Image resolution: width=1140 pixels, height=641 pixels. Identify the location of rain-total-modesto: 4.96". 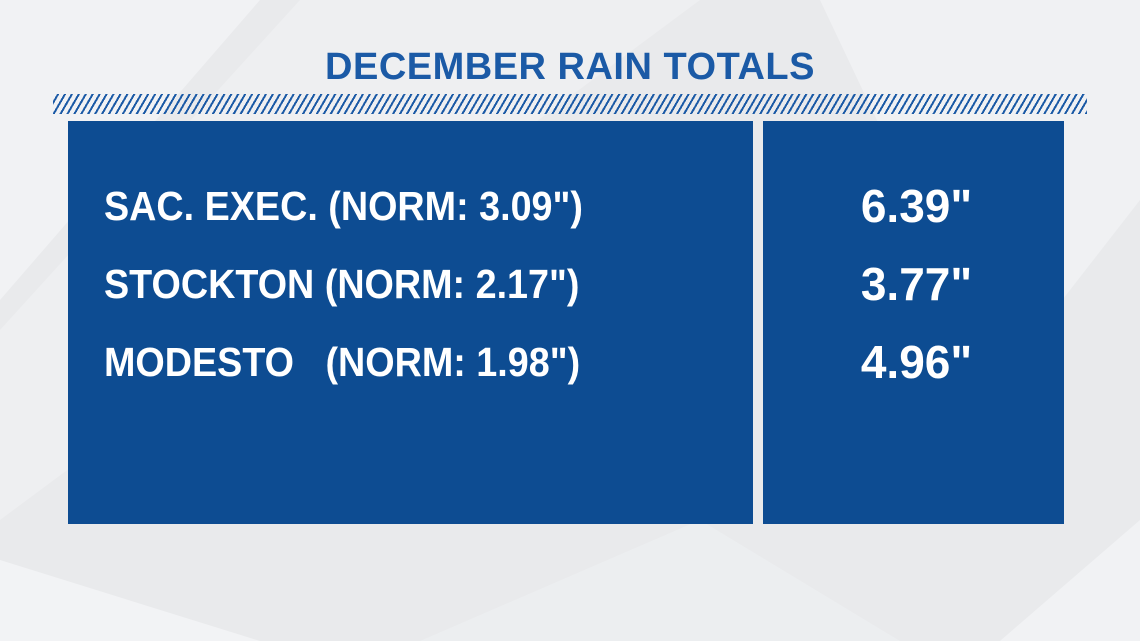
(916, 362).